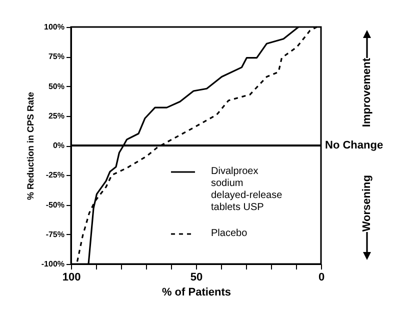 Image resolution: width=400 pixels, height=323 pixels. What do you see at coordinates (55, 234) in the screenshot?
I see `y-tick-label: -75%` at bounding box center [55, 234].